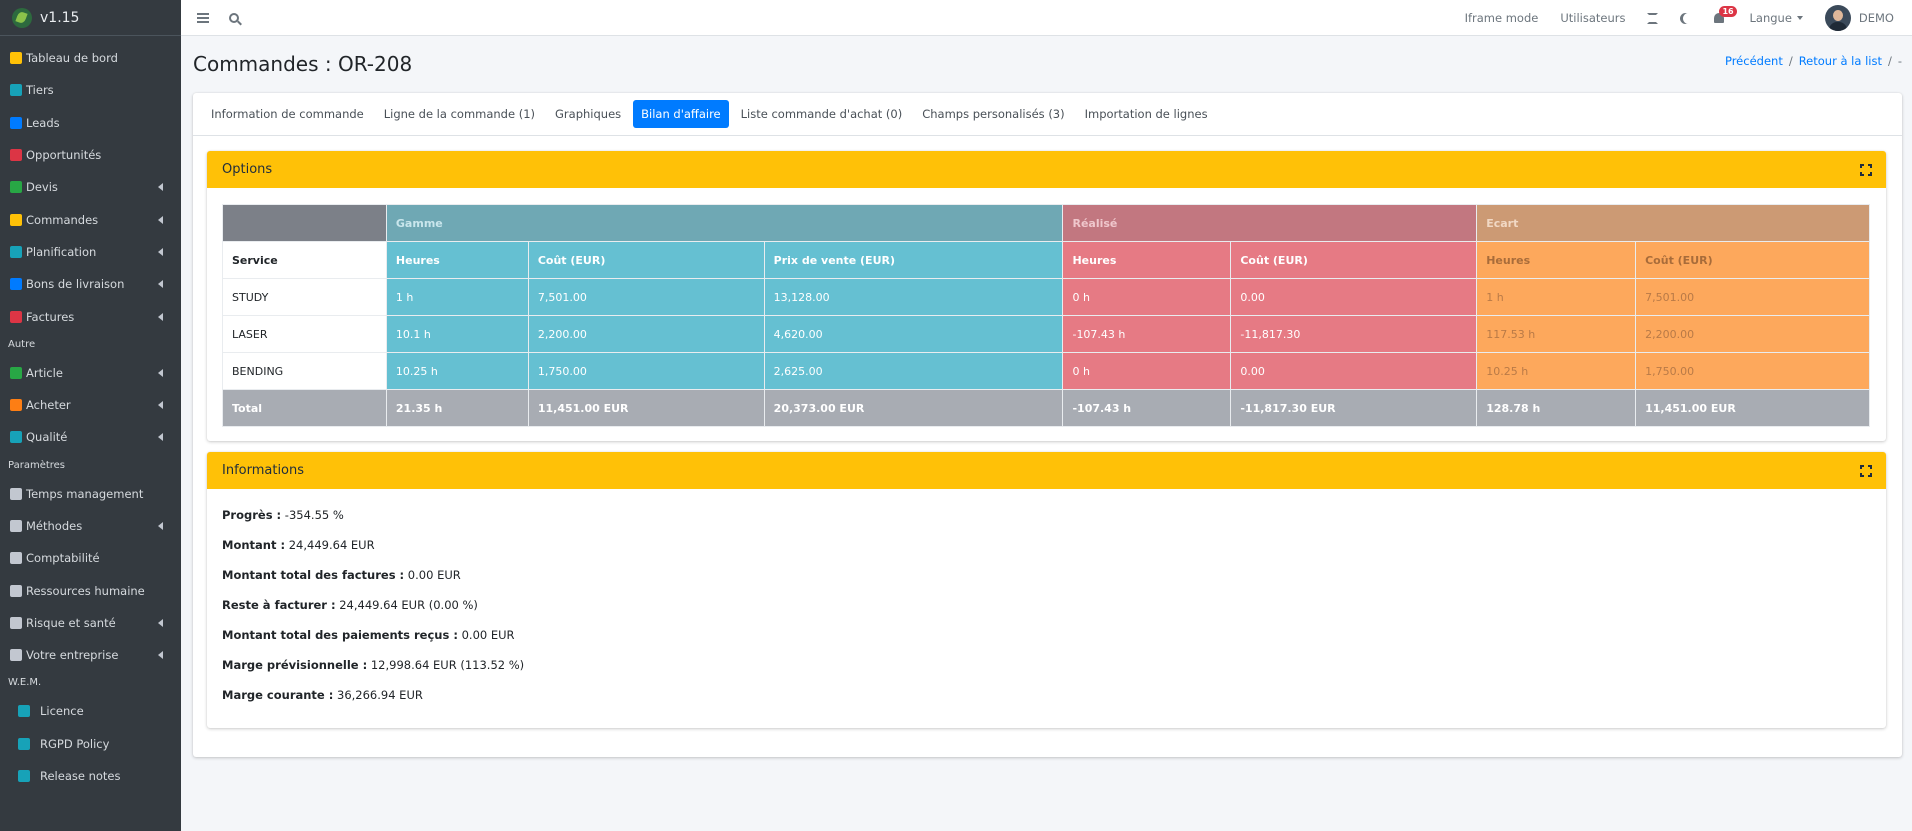 The width and height of the screenshot is (1912, 831). I want to click on sidebar-item: Méthodes, so click(90, 526).